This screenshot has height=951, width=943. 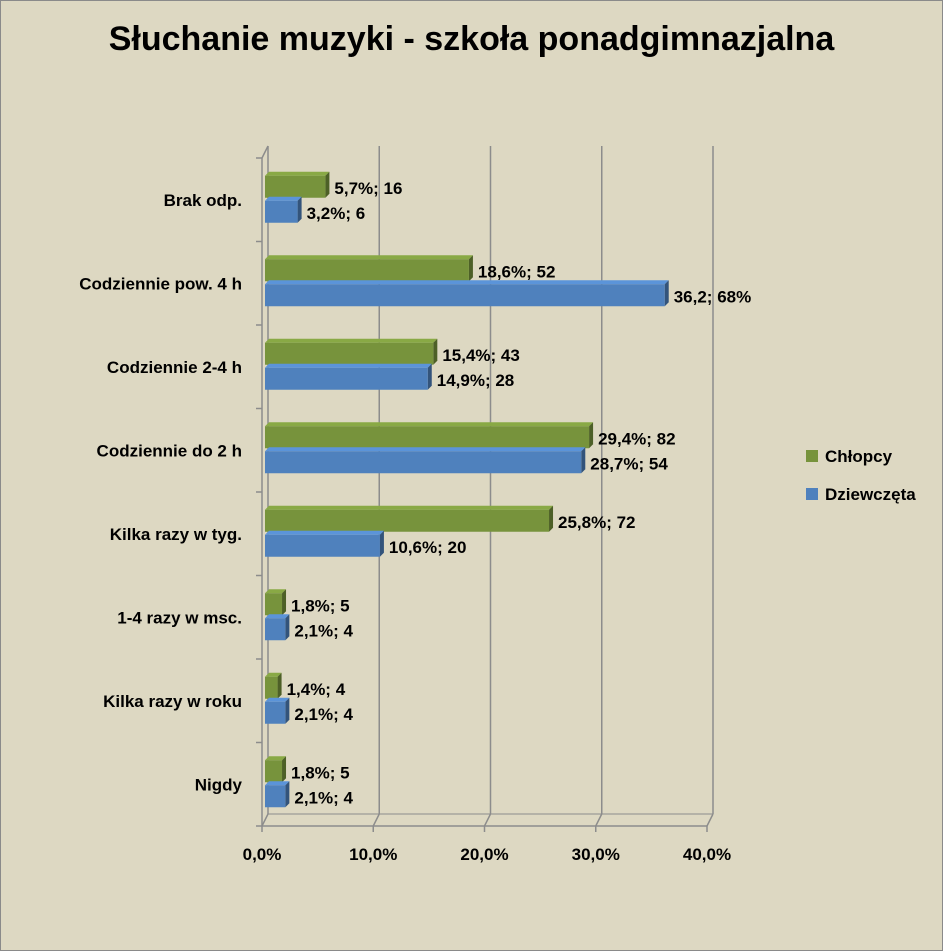 What do you see at coordinates (262, 854) in the screenshot?
I see `x-tick-label: 0,0%` at bounding box center [262, 854].